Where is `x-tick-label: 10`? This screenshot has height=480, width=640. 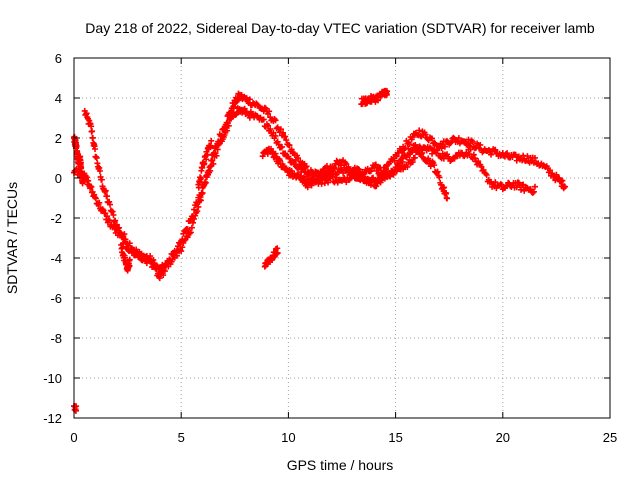
x-tick-label: 10 is located at coordinates (288, 437).